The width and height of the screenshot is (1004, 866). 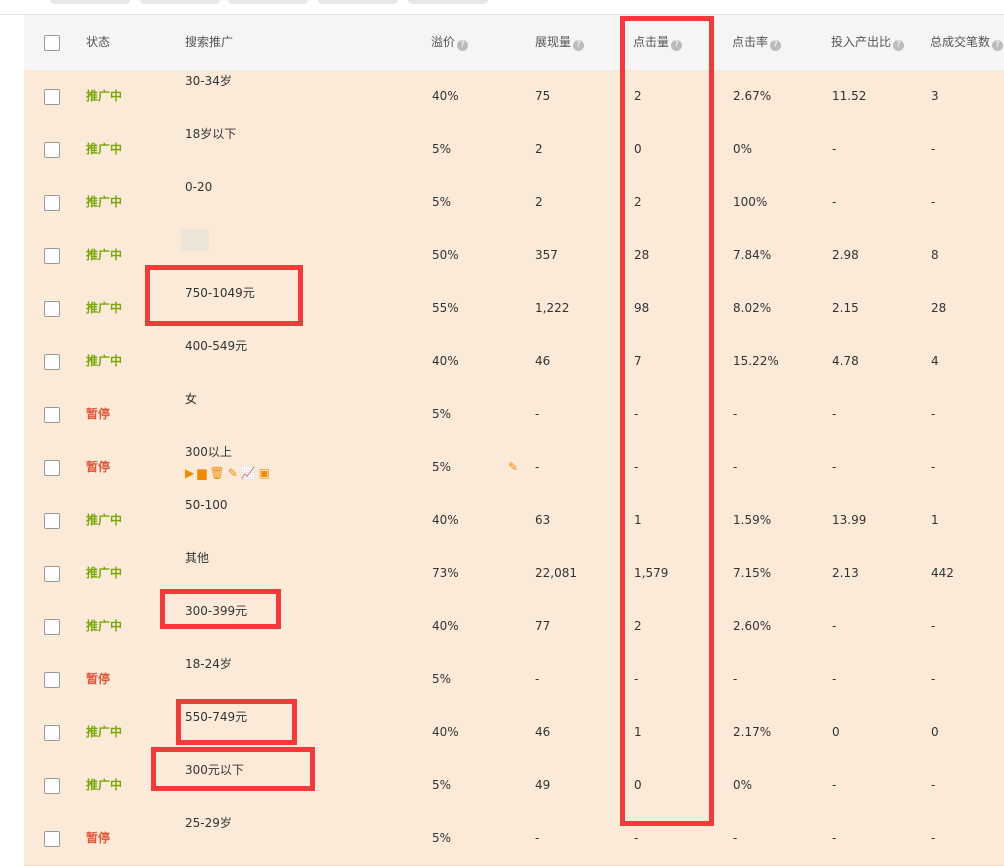 What do you see at coordinates (514, 42) in the screenshot?
I see `table-header: 状态 搜索推广 溢价? 展现量? 点击量? 点击率? 投入产出比? 总成交笔数?` at bounding box center [514, 42].